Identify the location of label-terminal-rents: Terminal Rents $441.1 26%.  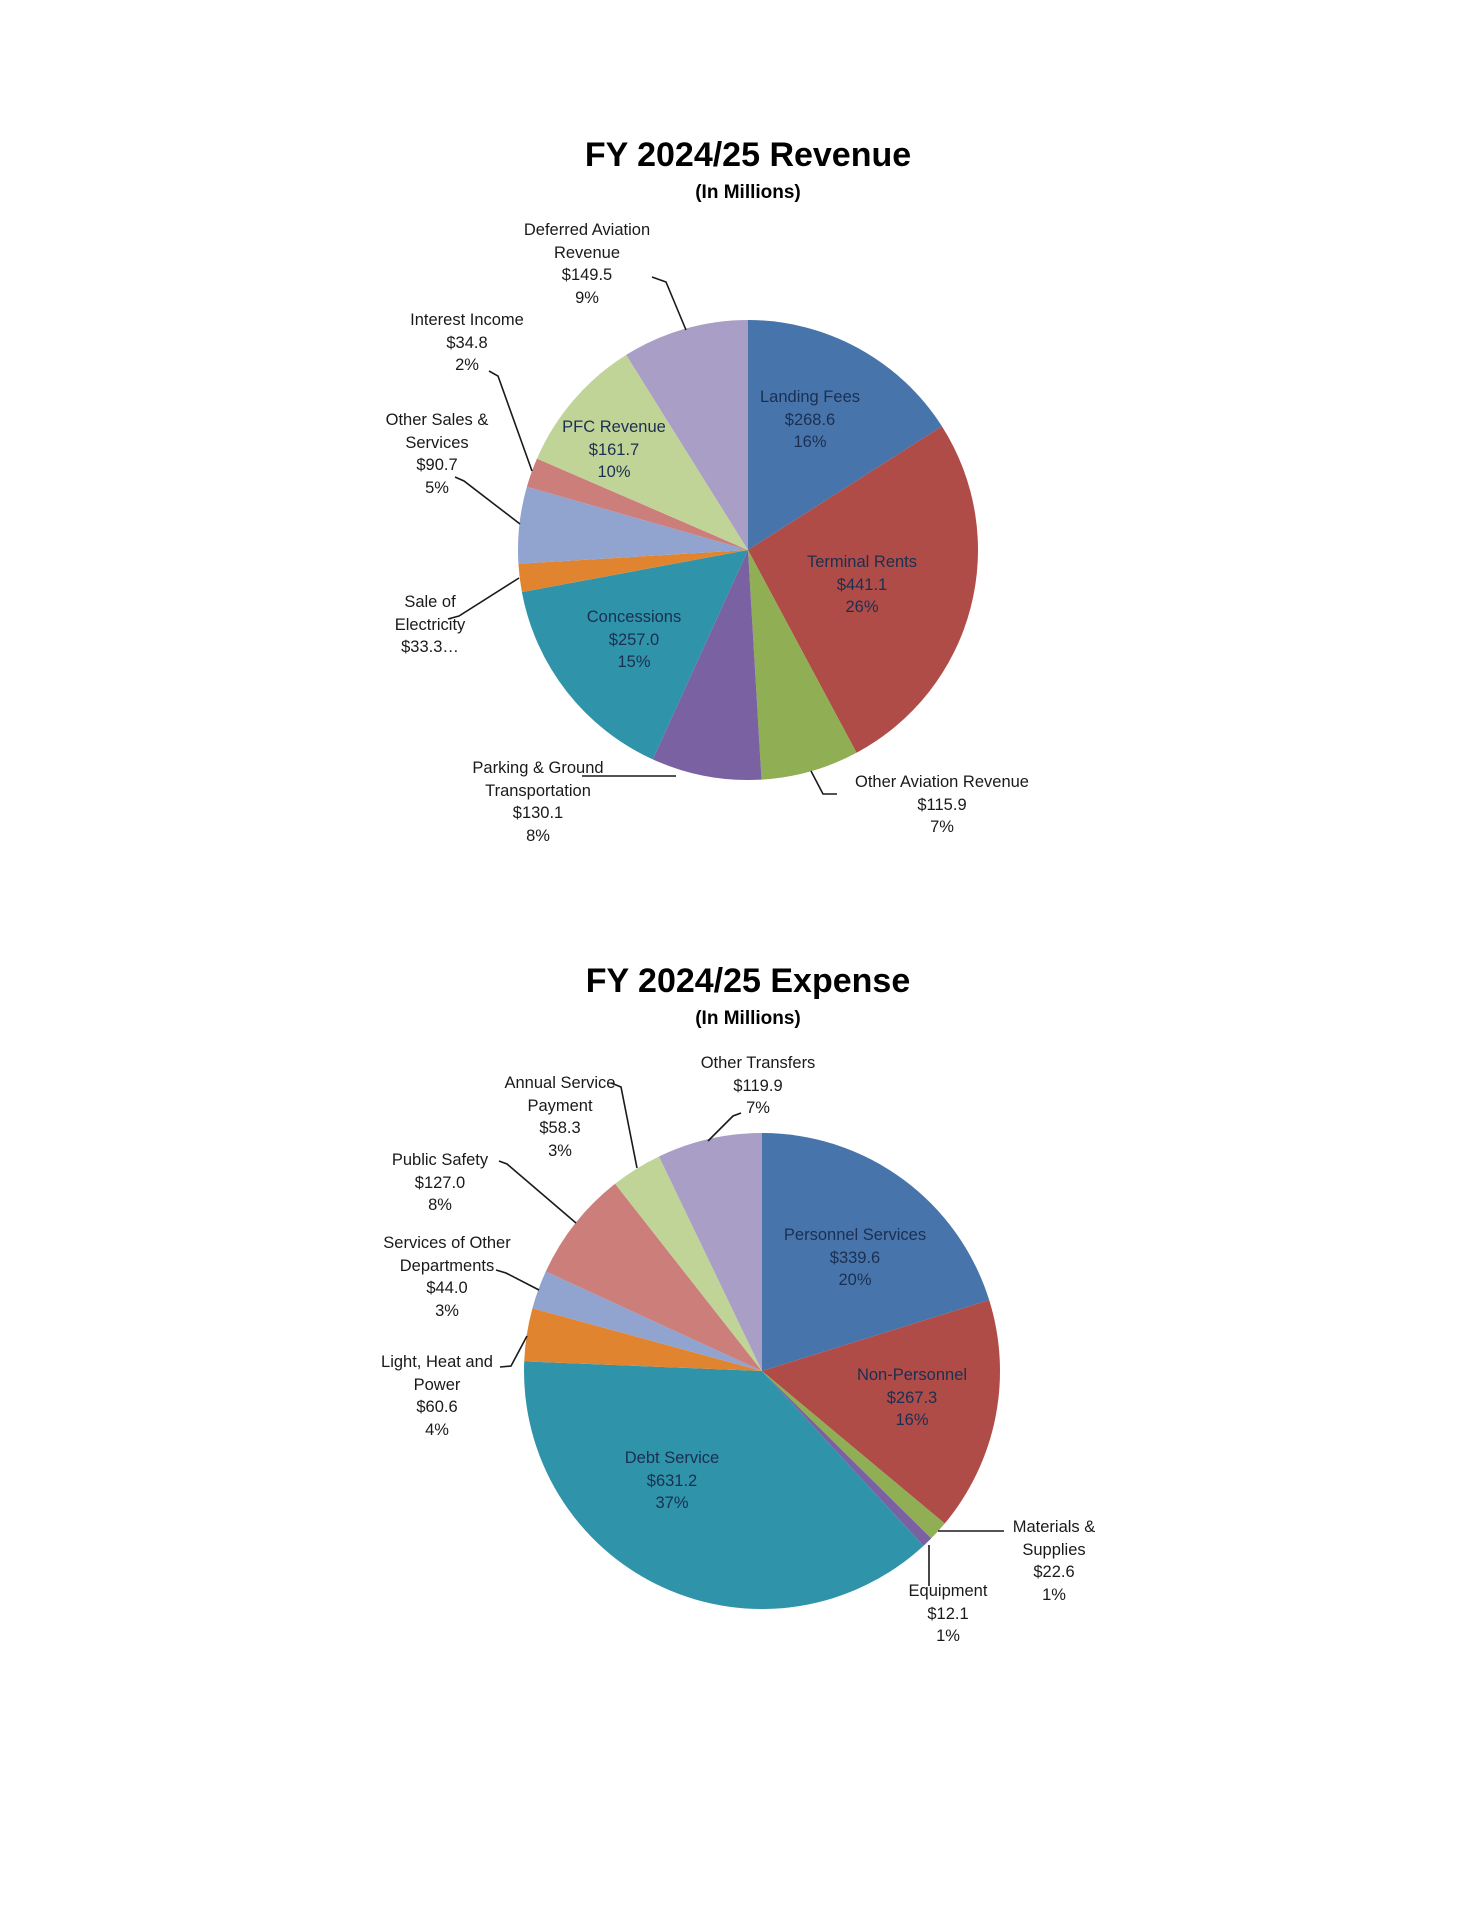
(862, 584).